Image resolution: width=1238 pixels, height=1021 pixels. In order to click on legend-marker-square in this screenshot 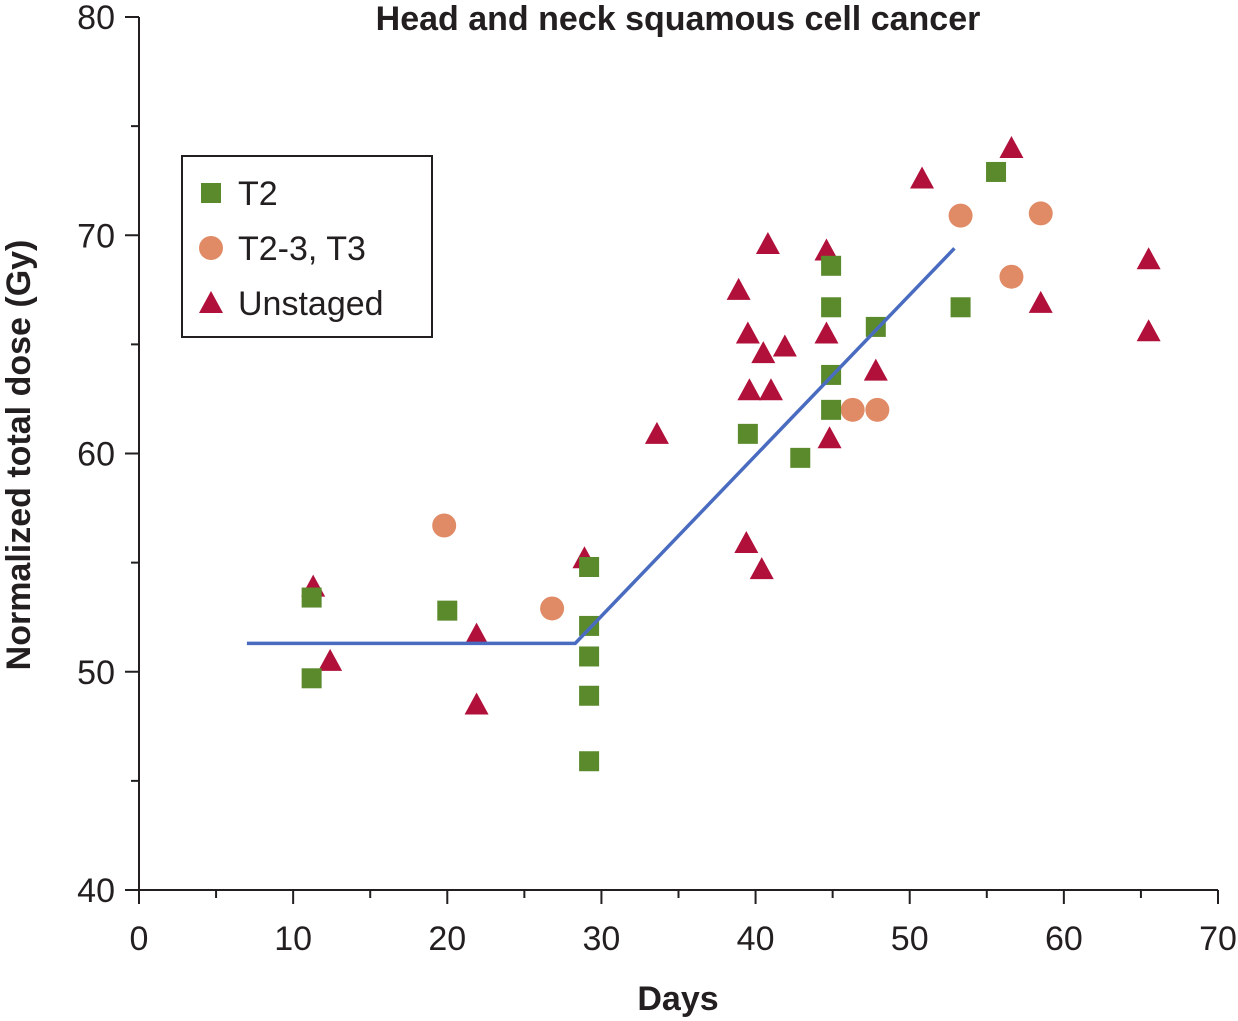, I will do `click(211, 193)`.